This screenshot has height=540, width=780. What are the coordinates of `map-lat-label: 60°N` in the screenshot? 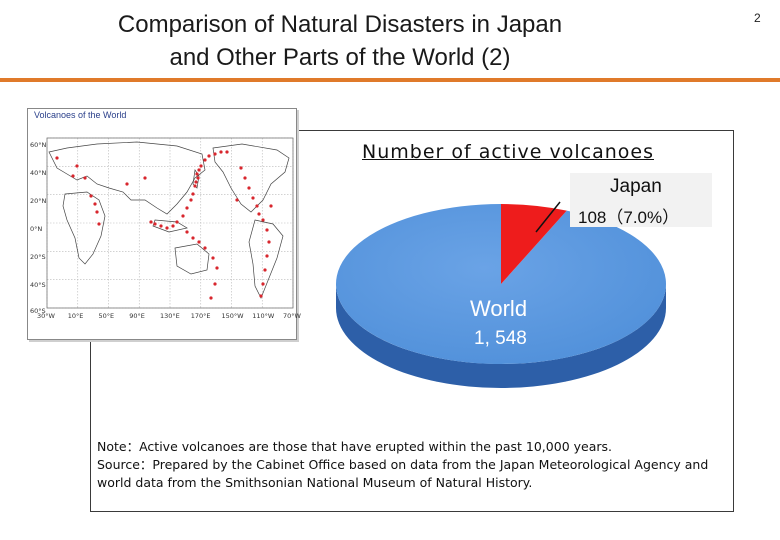 It's located at (38, 145).